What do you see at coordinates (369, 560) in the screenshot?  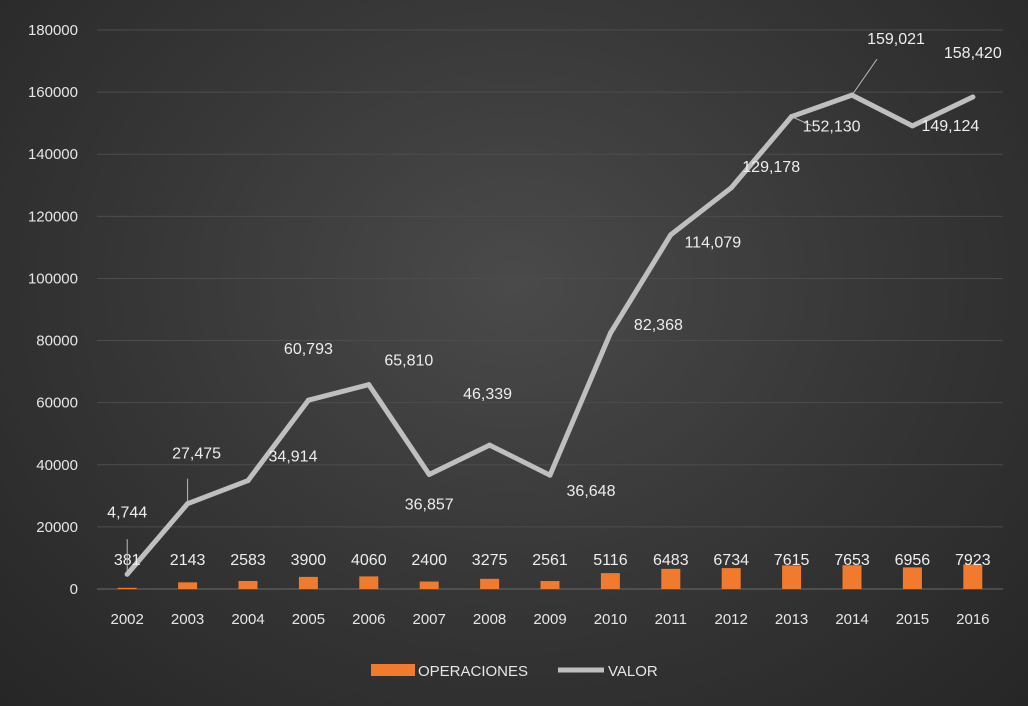 I see `bar-data-label: 4060` at bounding box center [369, 560].